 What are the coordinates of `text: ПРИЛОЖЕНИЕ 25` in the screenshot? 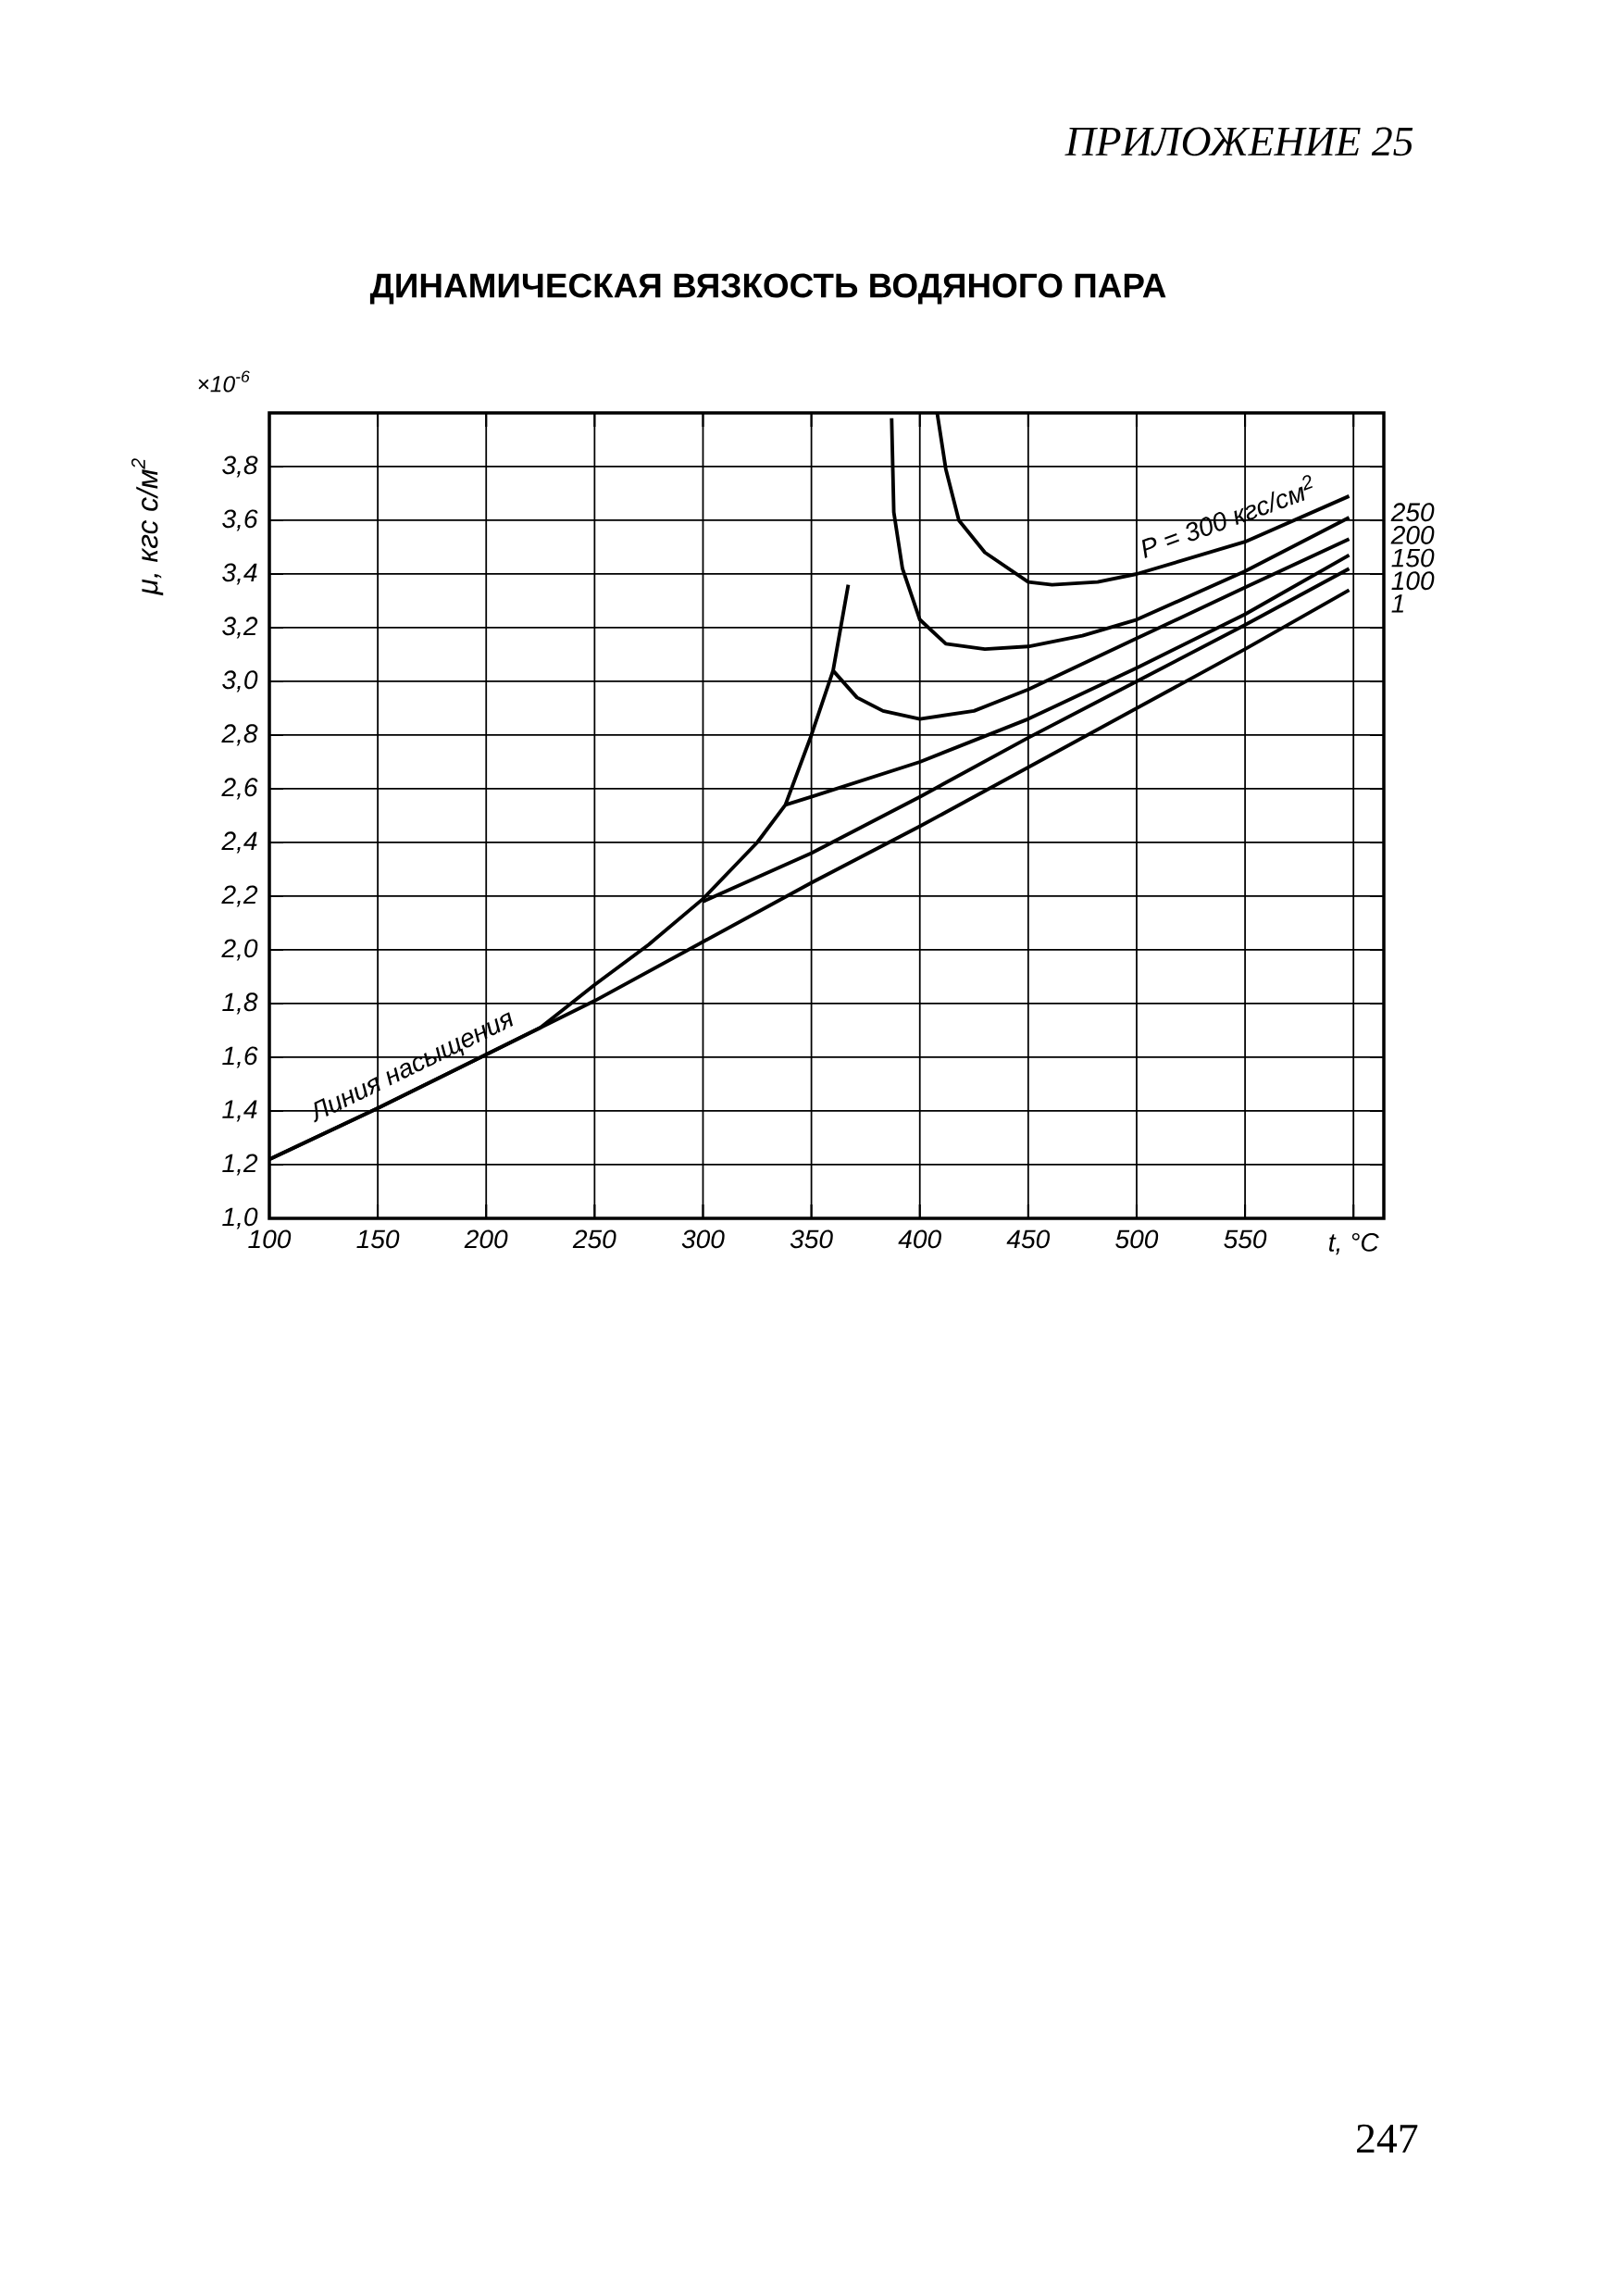 It's located at (1238, 141).